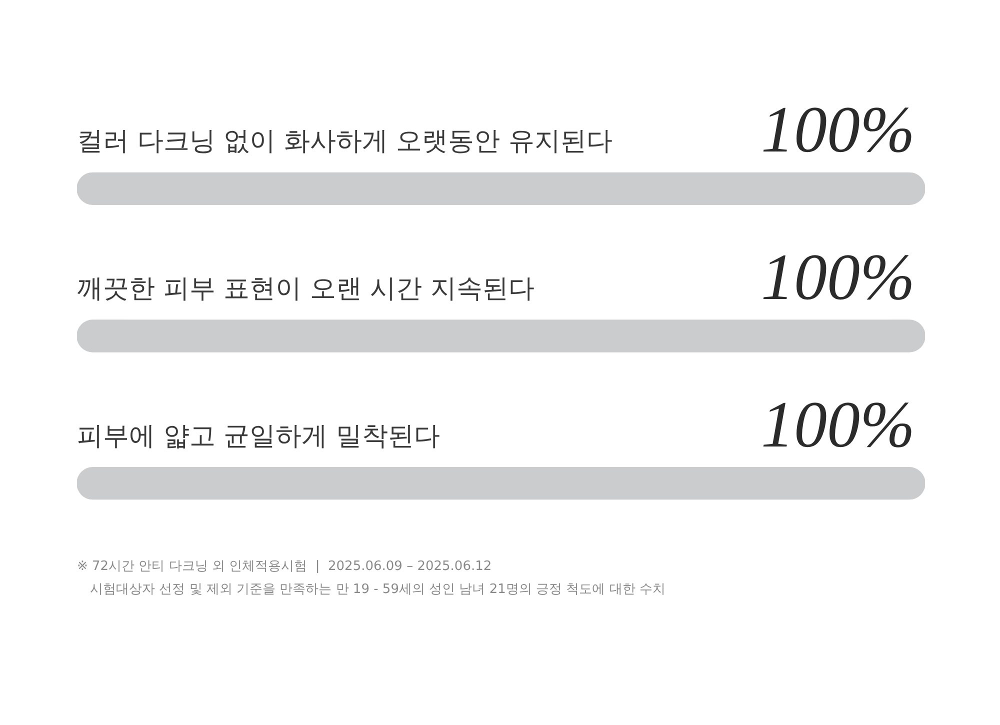 This screenshot has height=725, width=1000. What do you see at coordinates (258, 436) in the screenshot?
I see `y-tick-label: 피부에 얇고 균일하게 밀착된다` at bounding box center [258, 436].